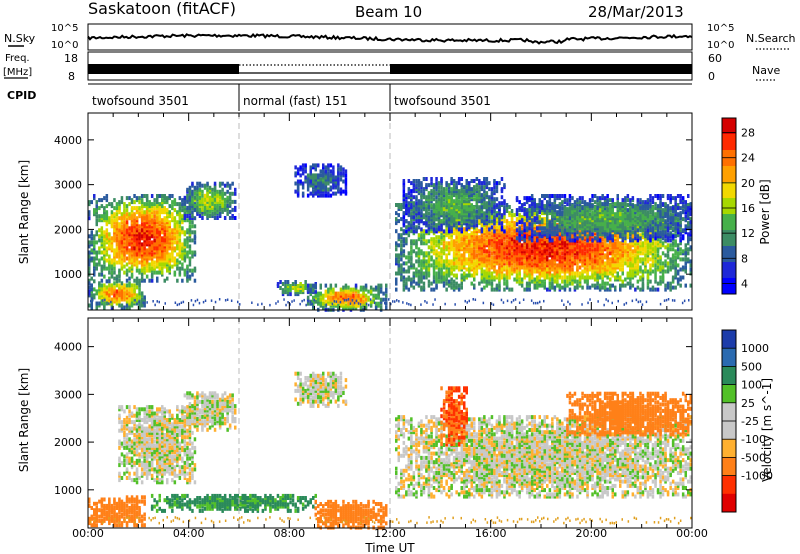 The image size is (800, 554). What do you see at coordinates (442, 101) in the screenshot?
I see `cpid-segment-label: twofsound 3501` at bounding box center [442, 101].